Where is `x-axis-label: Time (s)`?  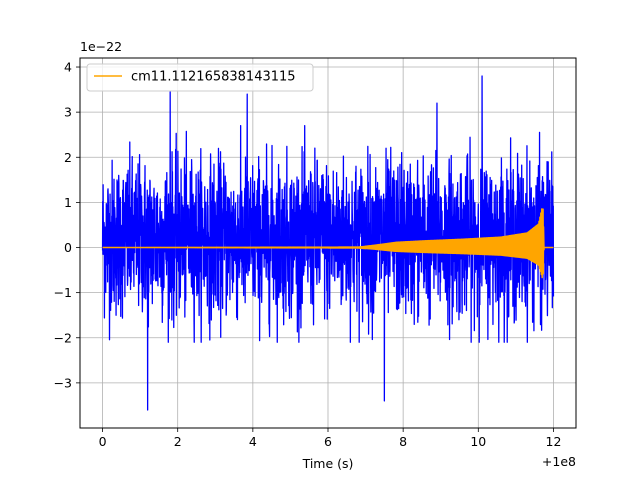
x-axis-label: Time (s) is located at coordinates (328, 463).